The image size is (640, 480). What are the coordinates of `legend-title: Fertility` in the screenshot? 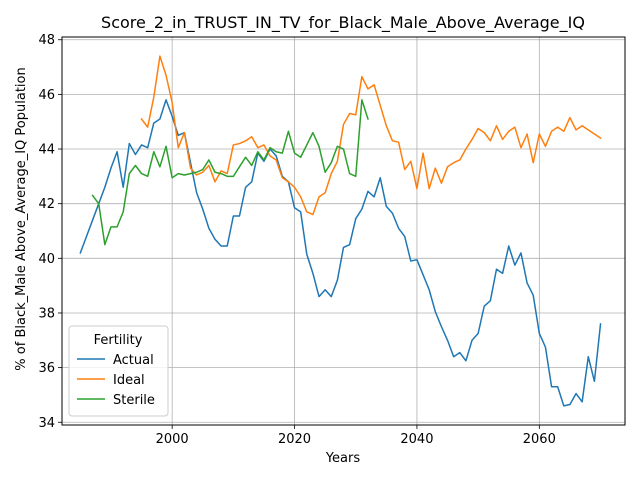 It's located at (118, 340).